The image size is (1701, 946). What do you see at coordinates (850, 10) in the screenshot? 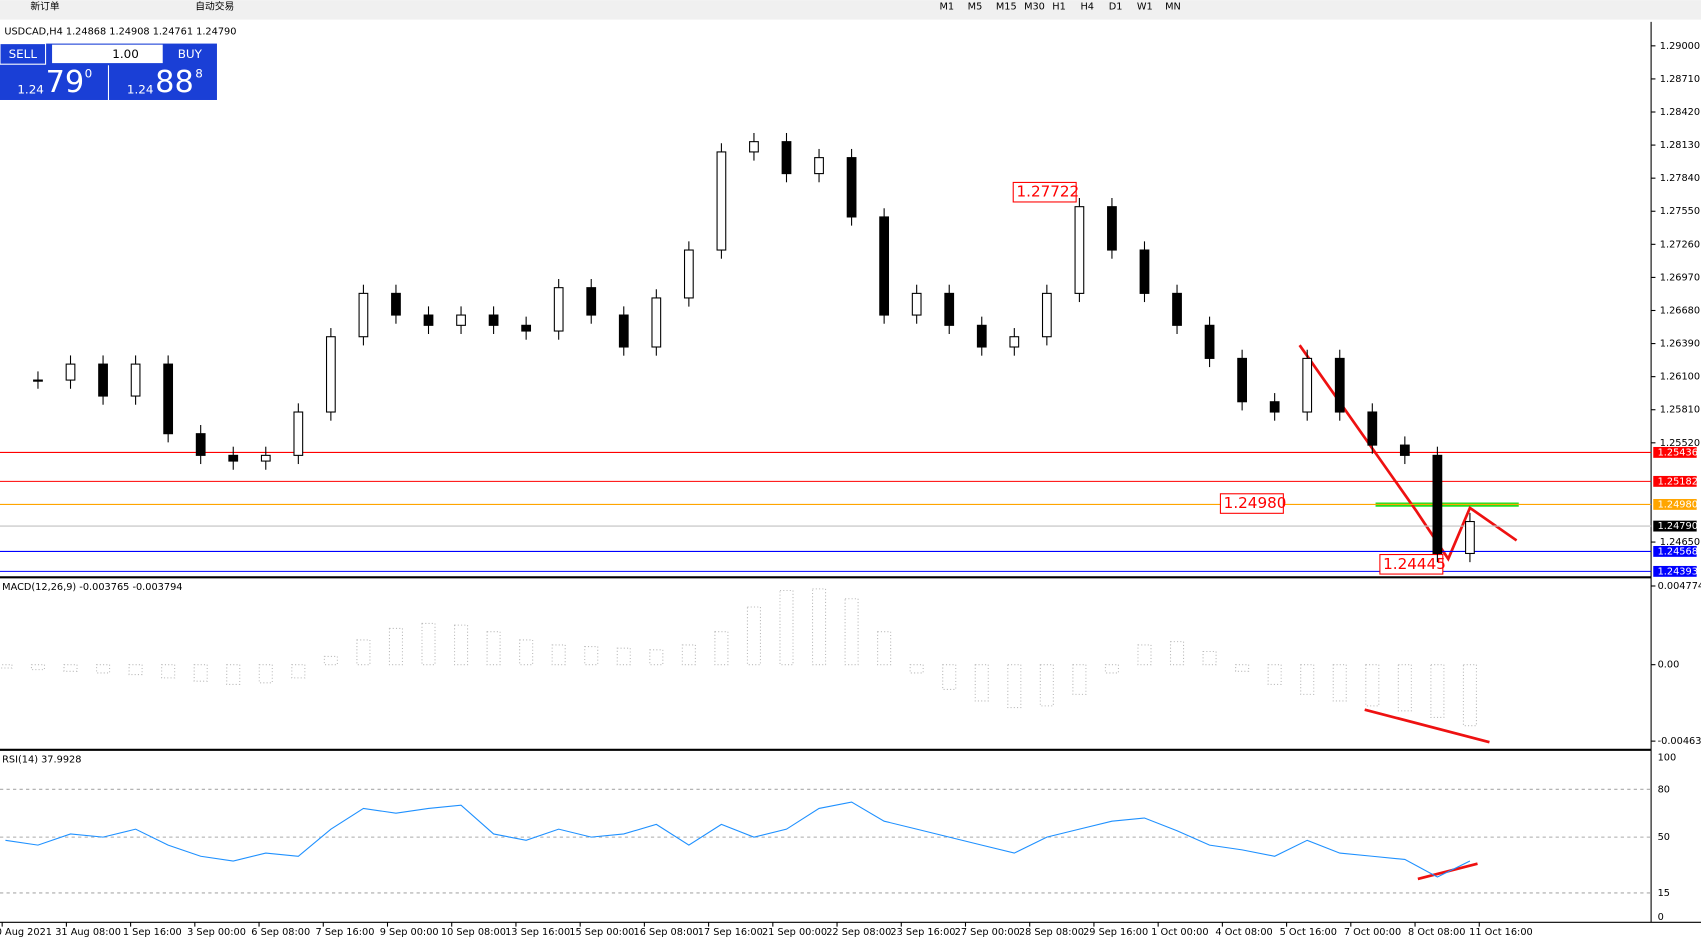
I see `toolbar` at bounding box center [850, 10].